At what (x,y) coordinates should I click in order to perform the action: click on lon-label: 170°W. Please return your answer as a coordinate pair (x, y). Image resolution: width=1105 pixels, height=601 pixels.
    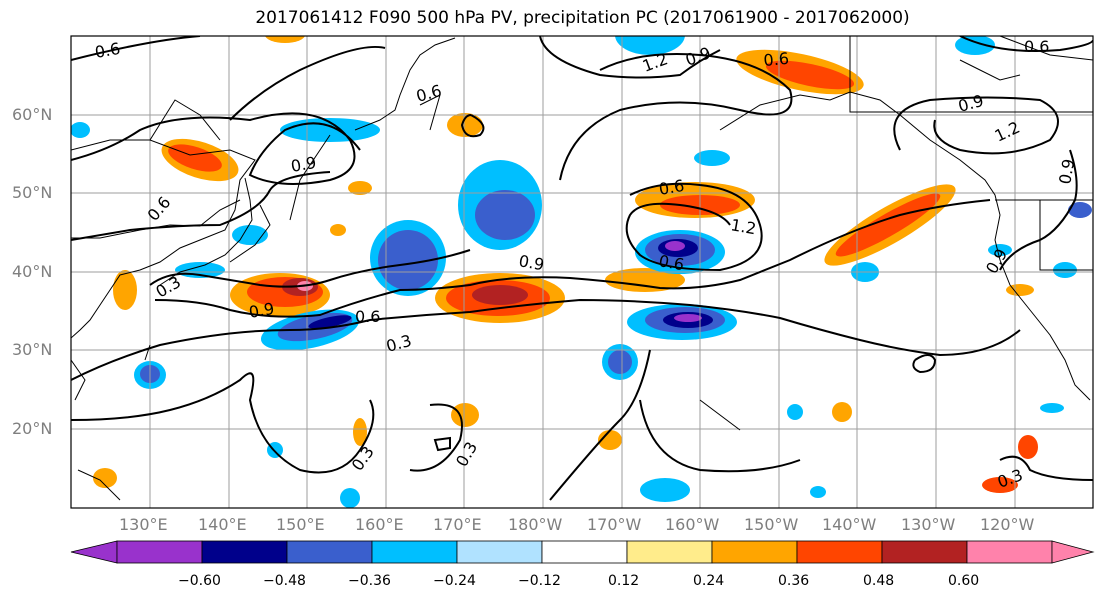
    Looking at the image, I should click on (614, 524).